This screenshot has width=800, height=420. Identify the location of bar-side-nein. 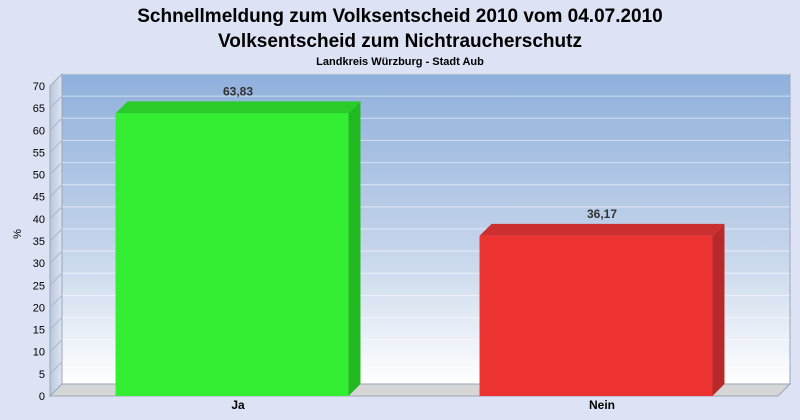
(718, 309).